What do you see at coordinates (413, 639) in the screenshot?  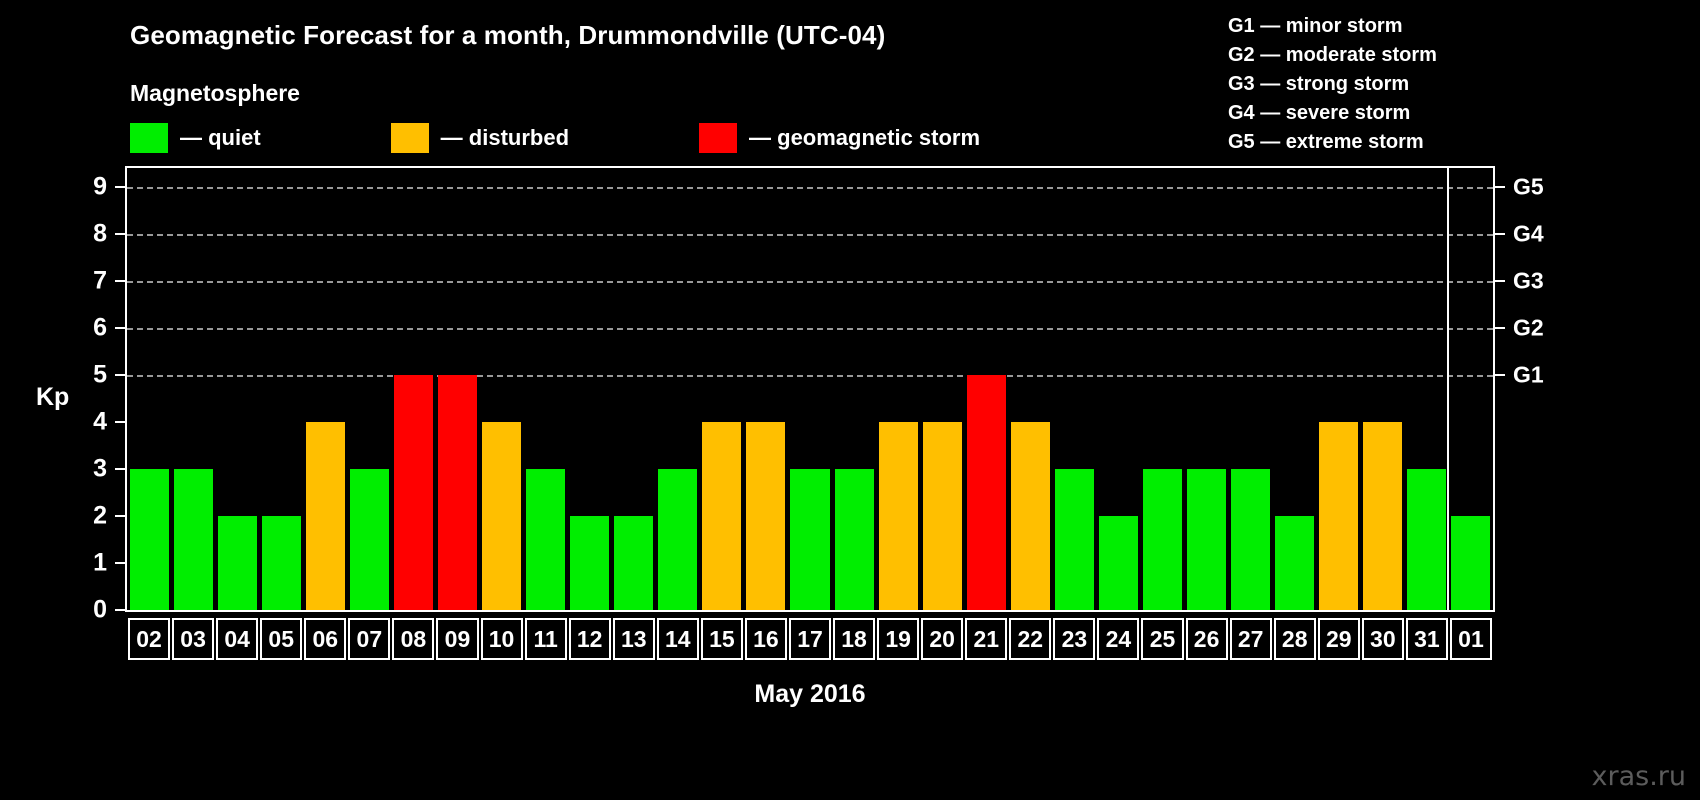 I see `date-label-08: 08` at bounding box center [413, 639].